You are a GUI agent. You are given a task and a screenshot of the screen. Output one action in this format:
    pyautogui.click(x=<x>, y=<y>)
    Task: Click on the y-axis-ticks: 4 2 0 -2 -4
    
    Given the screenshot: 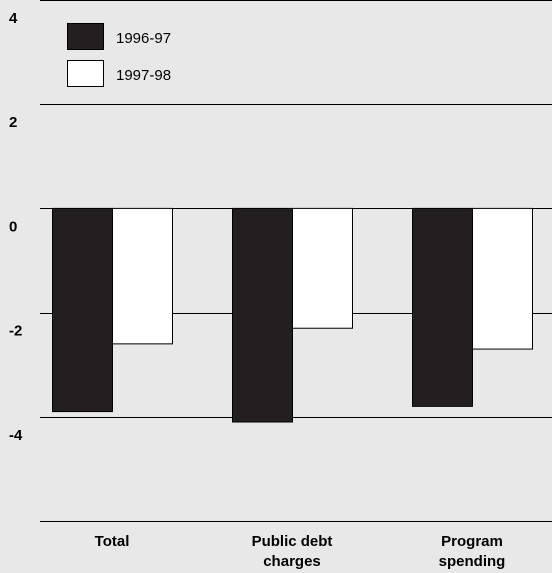 What is the action you would take?
    pyautogui.click(x=16, y=227)
    